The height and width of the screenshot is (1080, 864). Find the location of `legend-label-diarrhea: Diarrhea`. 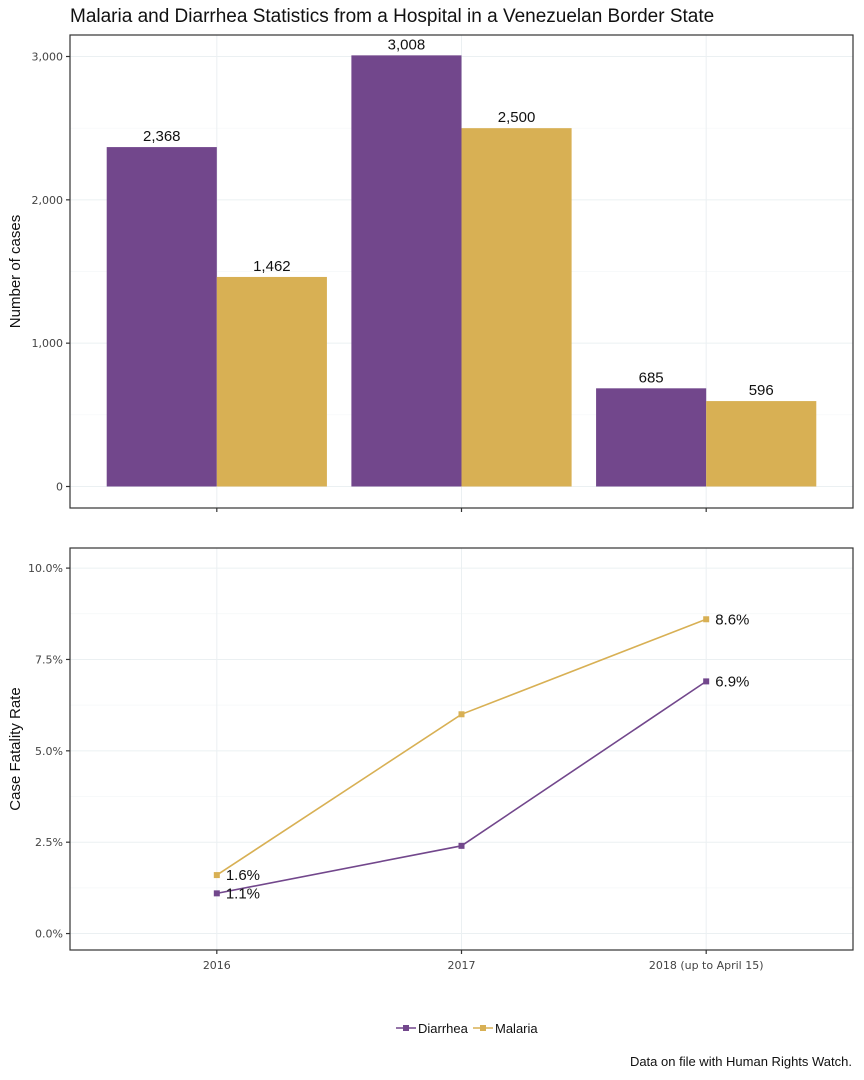

legend-label-diarrhea: Diarrhea is located at coordinates (443, 1028).